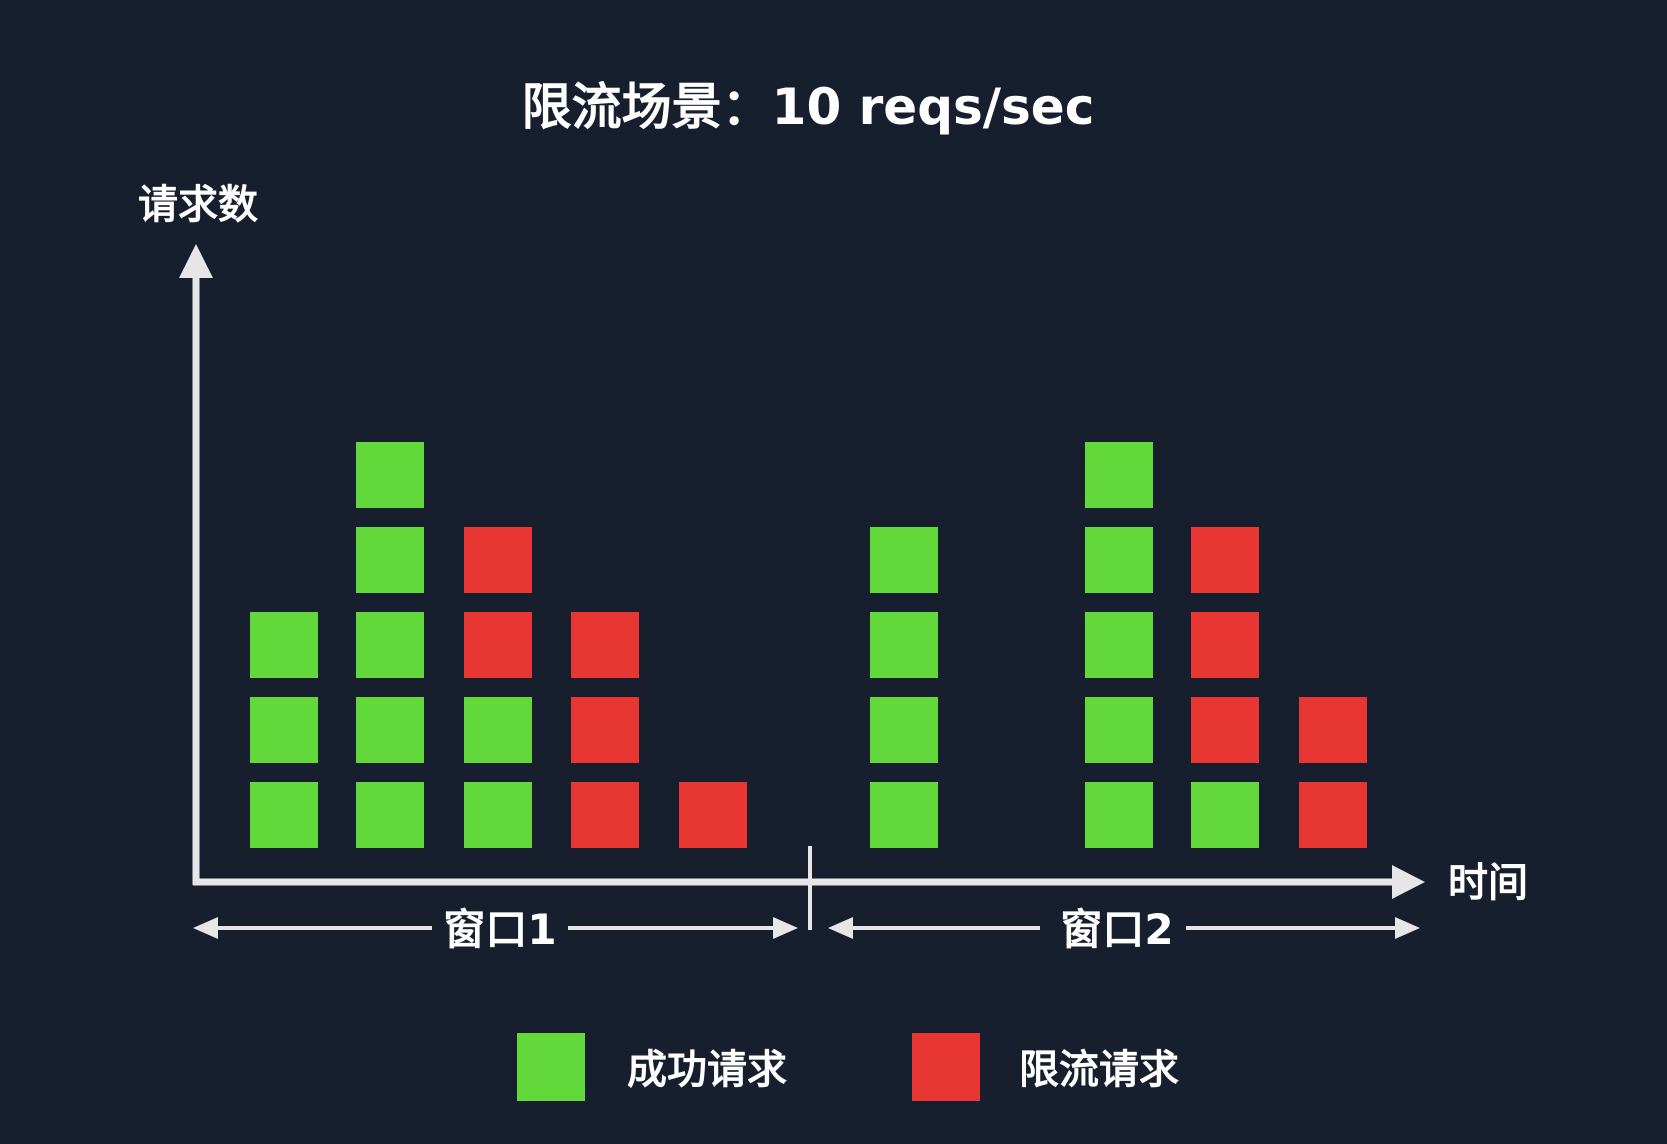 The image size is (1667, 1144). What do you see at coordinates (499, 929) in the screenshot?
I see `window-1-label: 窗口1` at bounding box center [499, 929].